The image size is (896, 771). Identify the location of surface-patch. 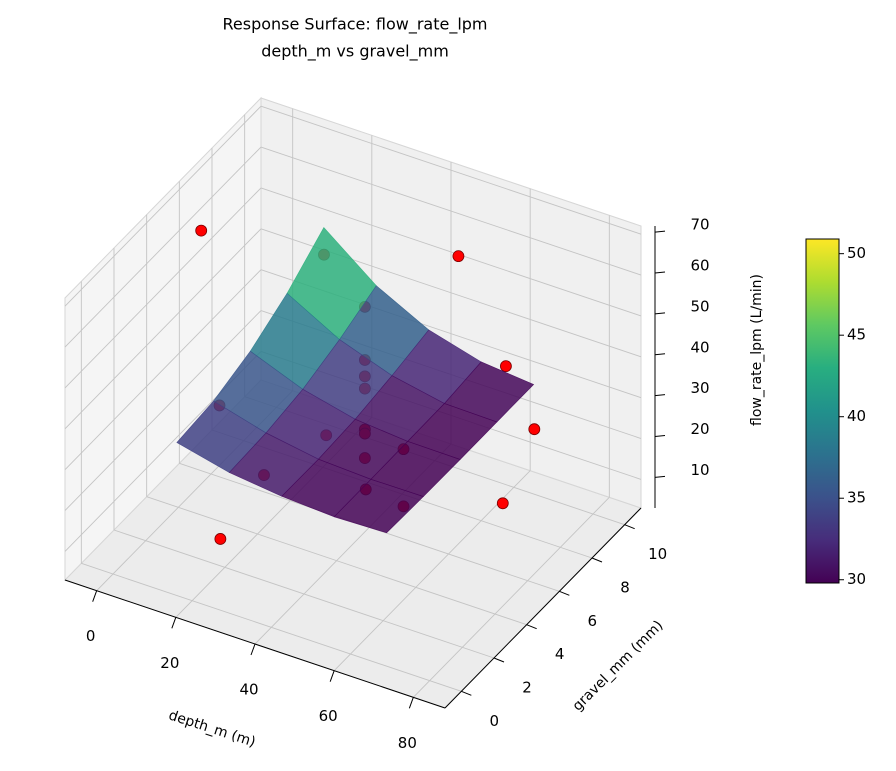
(378, 506).